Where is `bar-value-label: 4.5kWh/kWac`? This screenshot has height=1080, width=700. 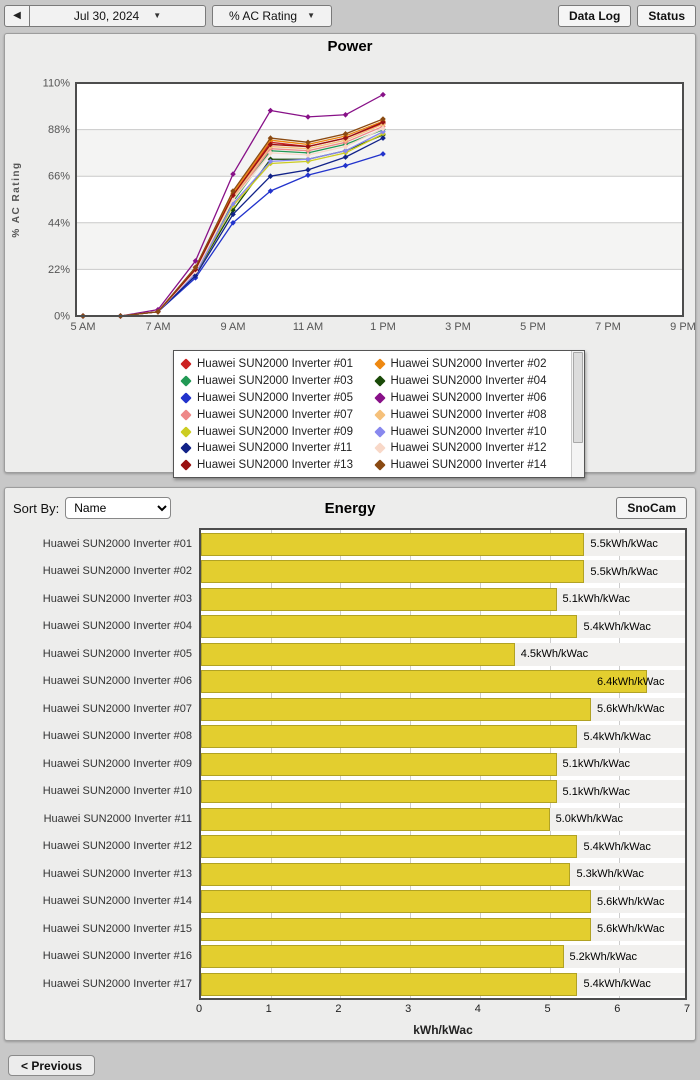 bar-value-label: 4.5kWh/kWac is located at coordinates (554, 654).